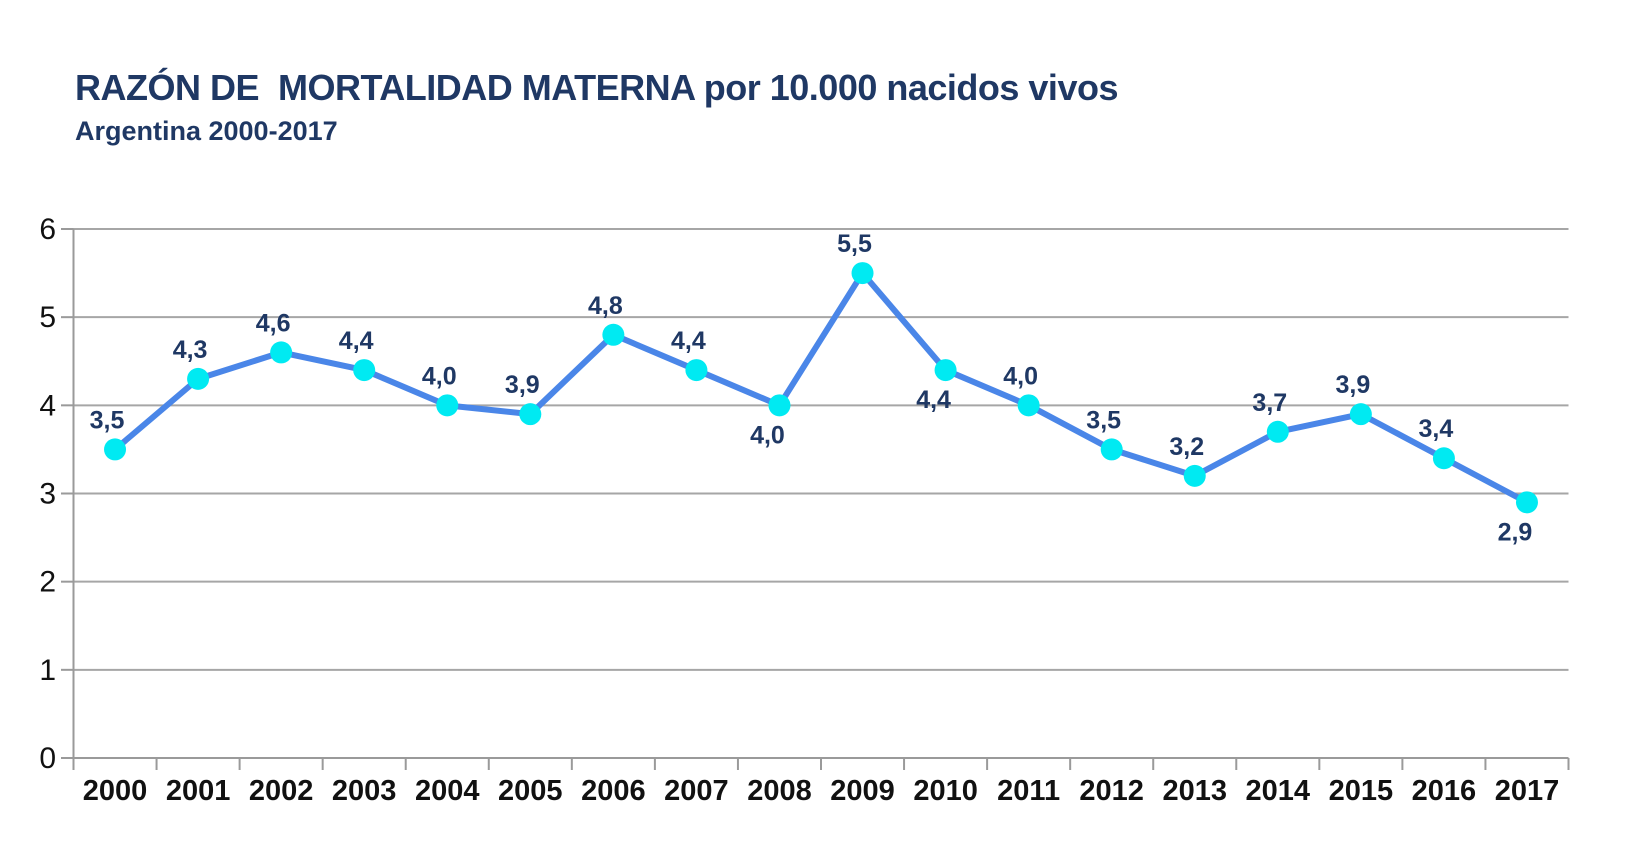  What do you see at coordinates (1028, 791) in the screenshot?
I see `x-axis-tick-label: 2011` at bounding box center [1028, 791].